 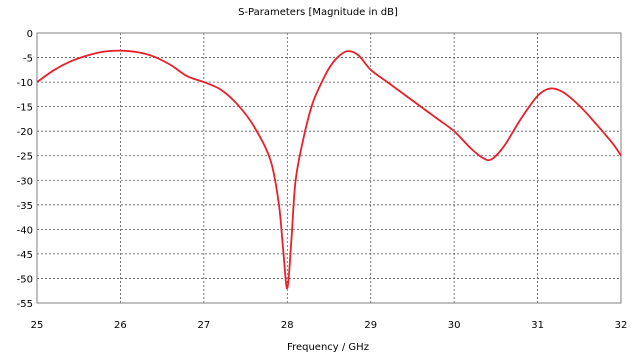 What do you see at coordinates (25, 132) in the screenshot?
I see `y-tick-label: -20` at bounding box center [25, 132].